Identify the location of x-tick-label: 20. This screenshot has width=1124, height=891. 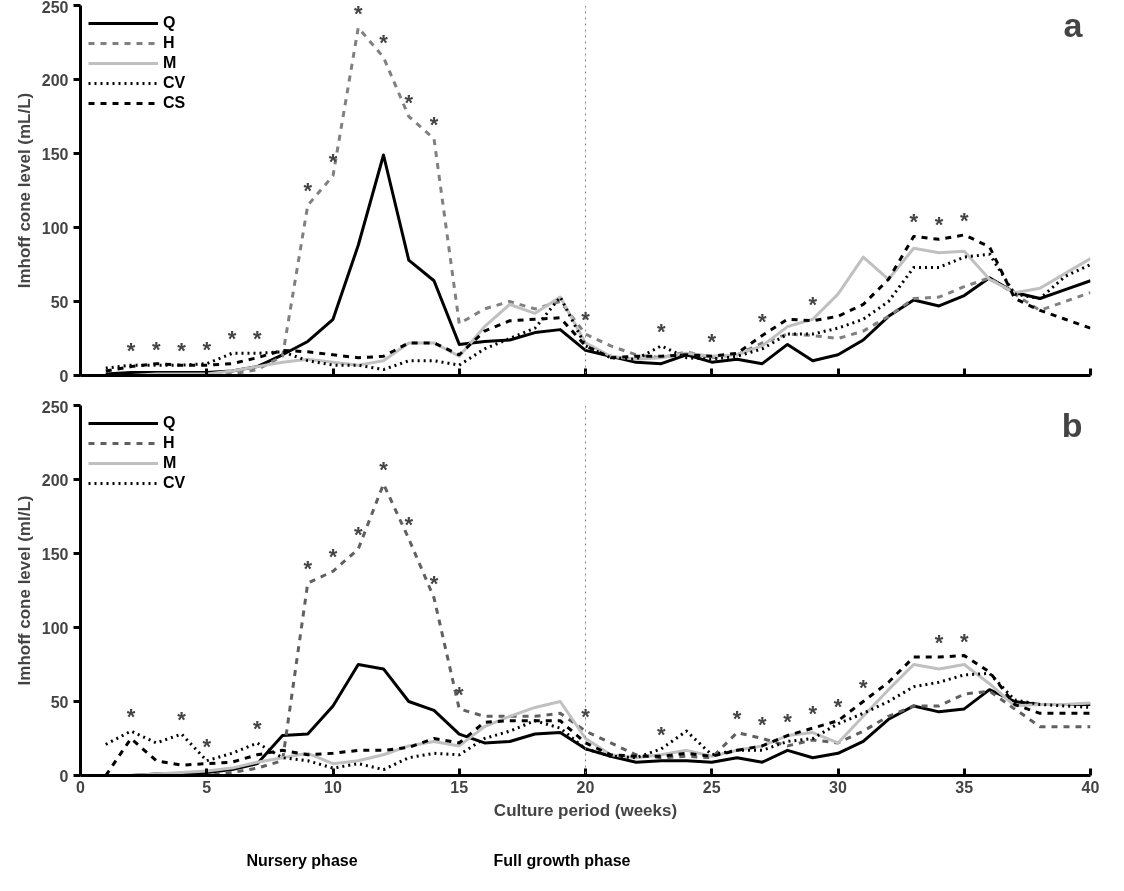
(585, 787).